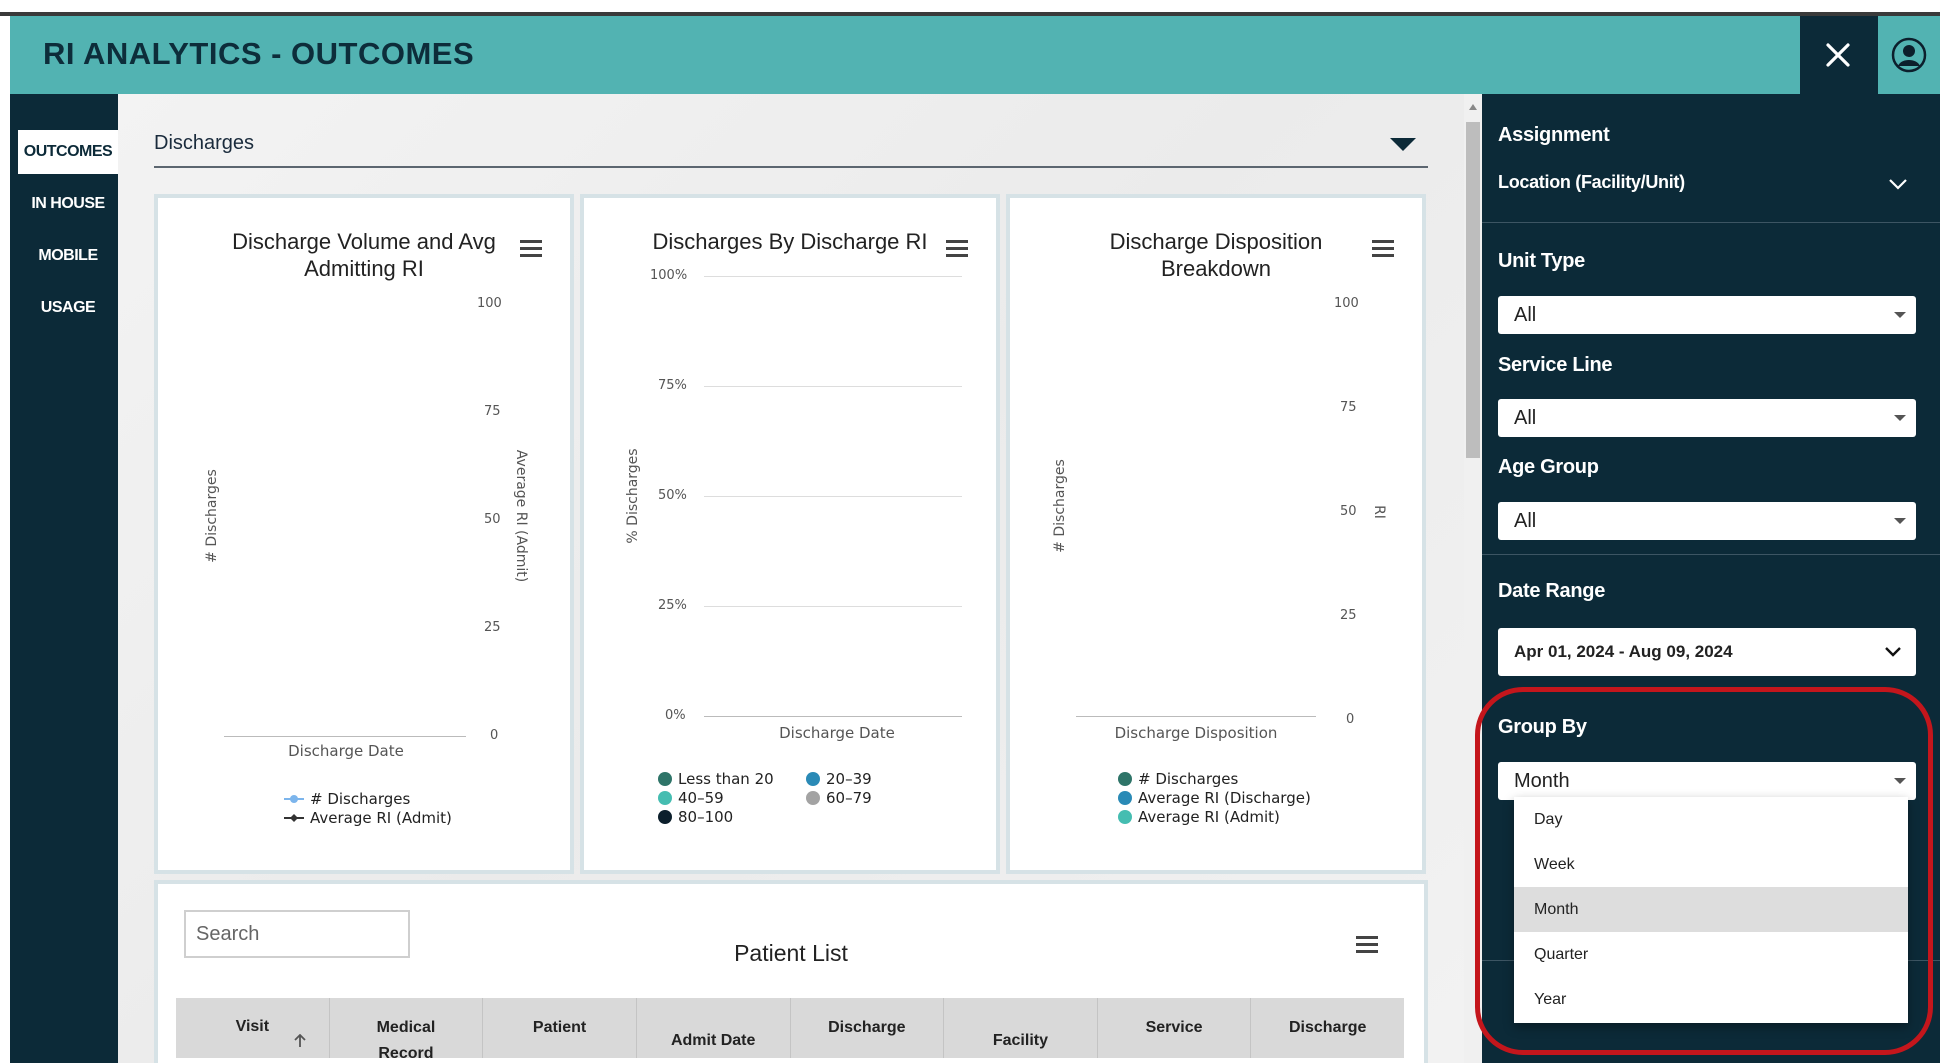 The image size is (1940, 1063). Describe the element at coordinates (839, 779) in the screenshot. I see `legend-item: 20–39` at that location.